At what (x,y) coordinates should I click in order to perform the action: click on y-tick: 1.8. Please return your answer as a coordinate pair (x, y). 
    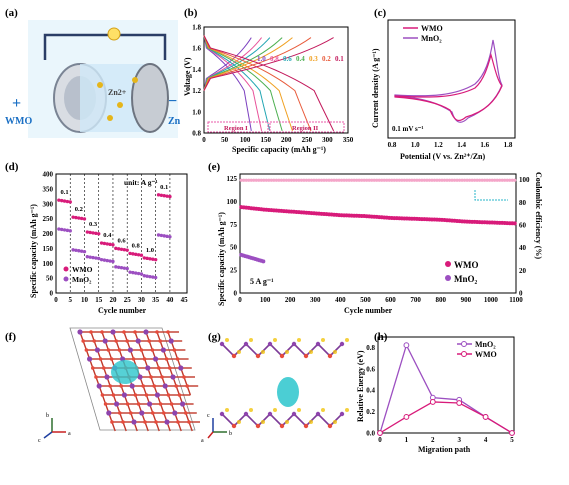
    Looking at the image, I should click on (196, 28).